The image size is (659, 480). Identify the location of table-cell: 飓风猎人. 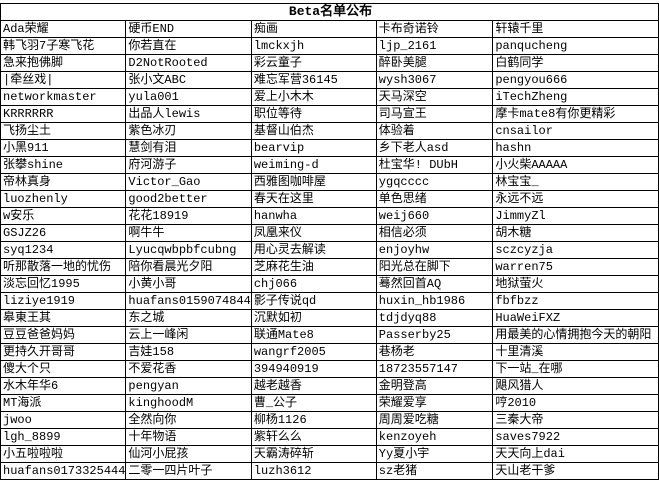
(575, 386).